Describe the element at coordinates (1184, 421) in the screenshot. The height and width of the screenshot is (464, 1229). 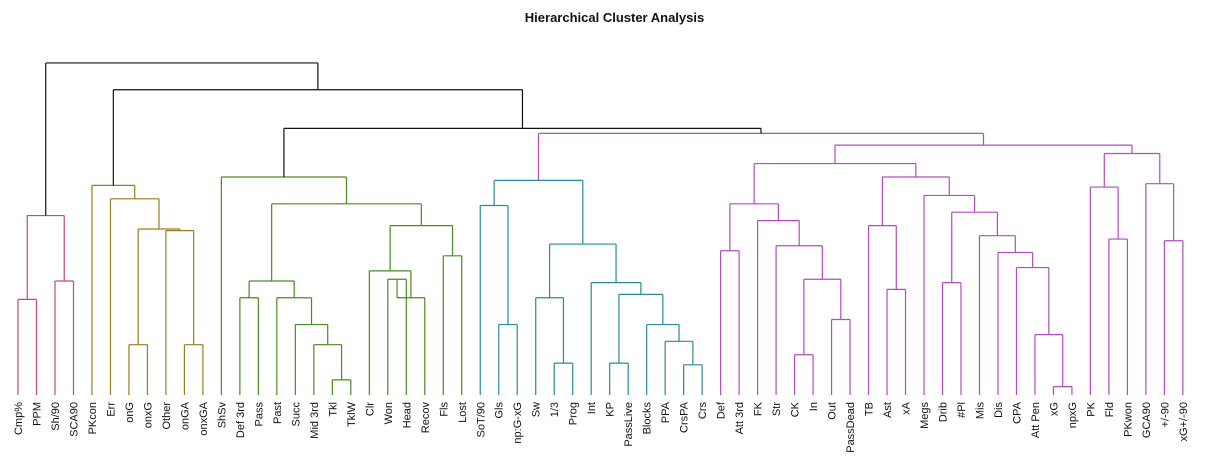
I see `leaf-label: xG+/-90` at that location.